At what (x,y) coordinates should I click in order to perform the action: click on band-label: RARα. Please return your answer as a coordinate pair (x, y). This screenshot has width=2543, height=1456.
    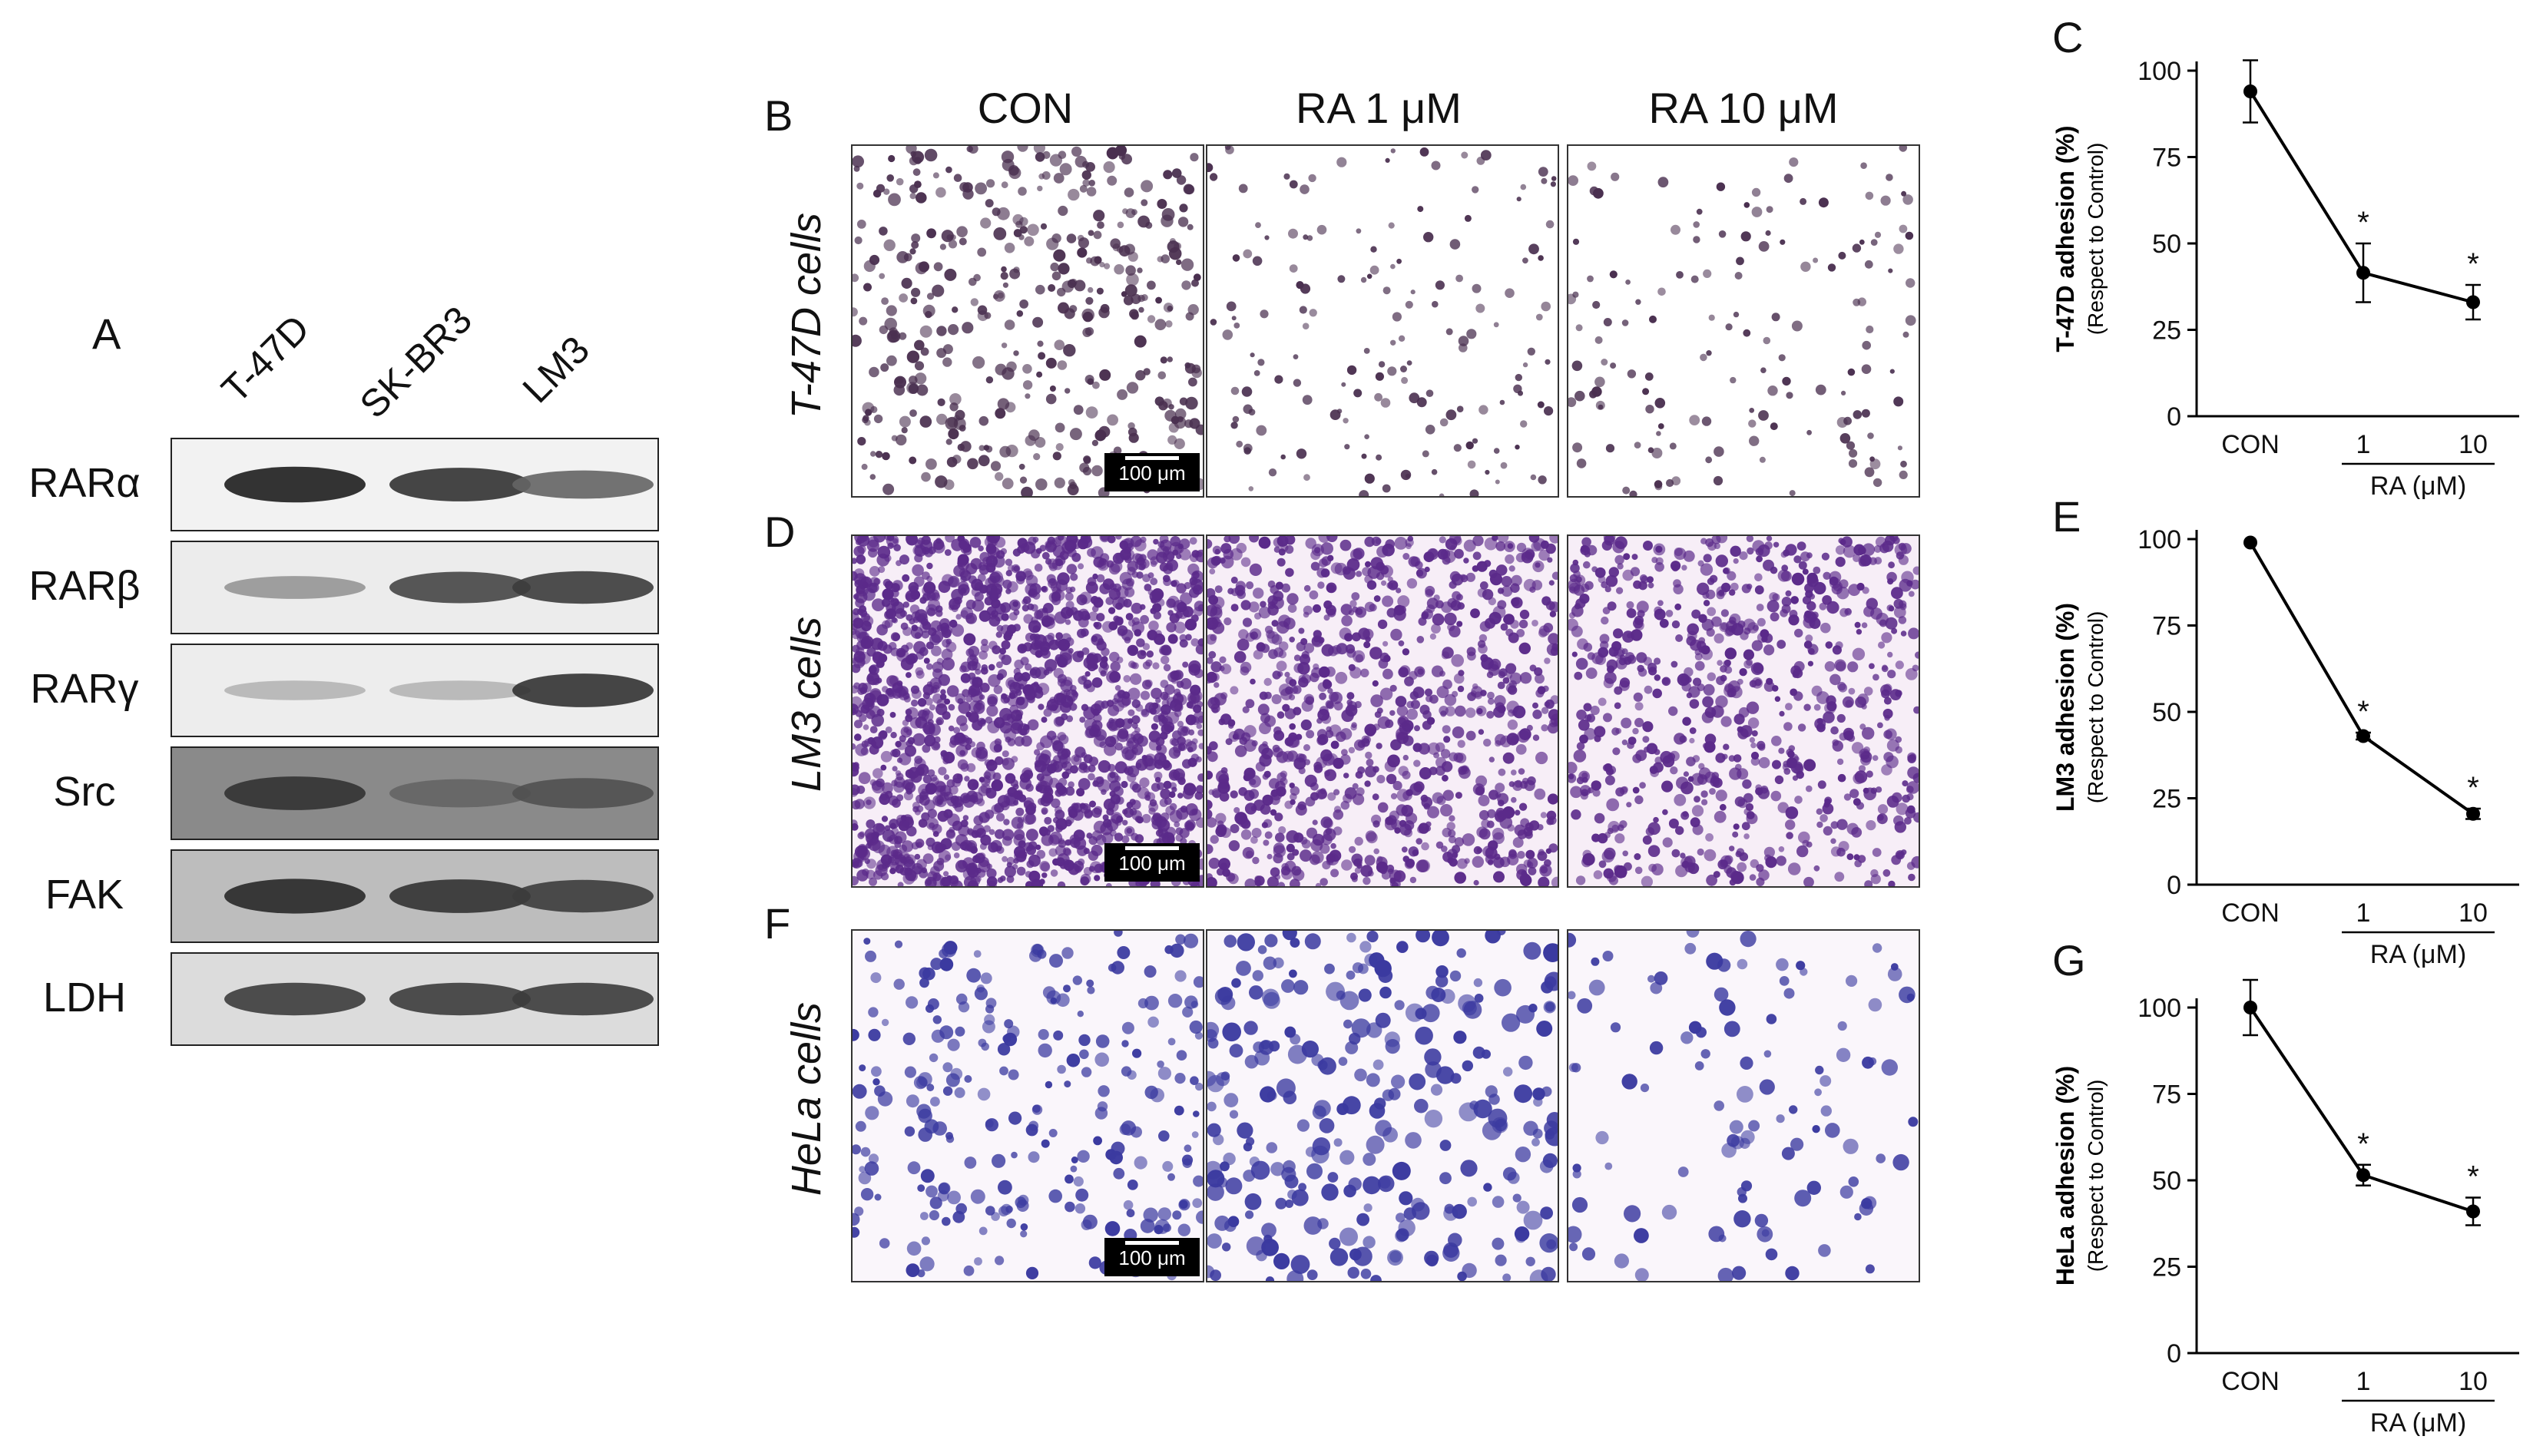
    Looking at the image, I should click on (84, 483).